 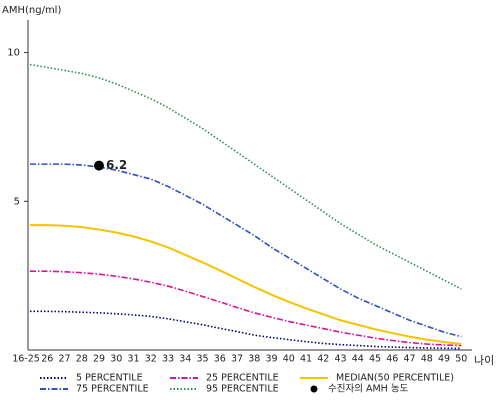 What do you see at coordinates (116, 165) in the screenshot?
I see `data-label: 6.2` at bounding box center [116, 165].